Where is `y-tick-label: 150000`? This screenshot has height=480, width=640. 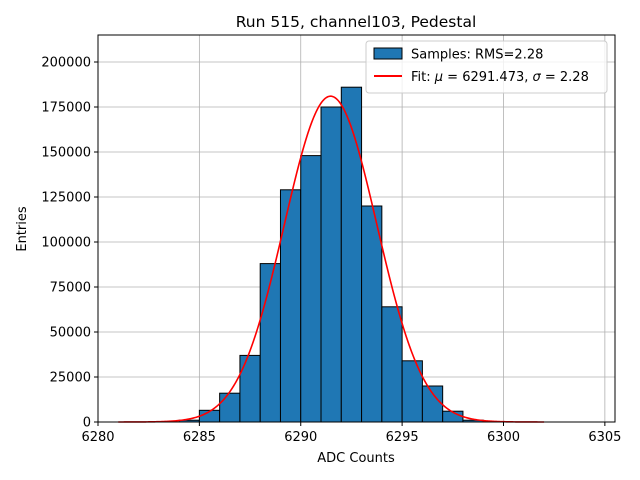
y-tick-label: 150000 is located at coordinates (66, 153).